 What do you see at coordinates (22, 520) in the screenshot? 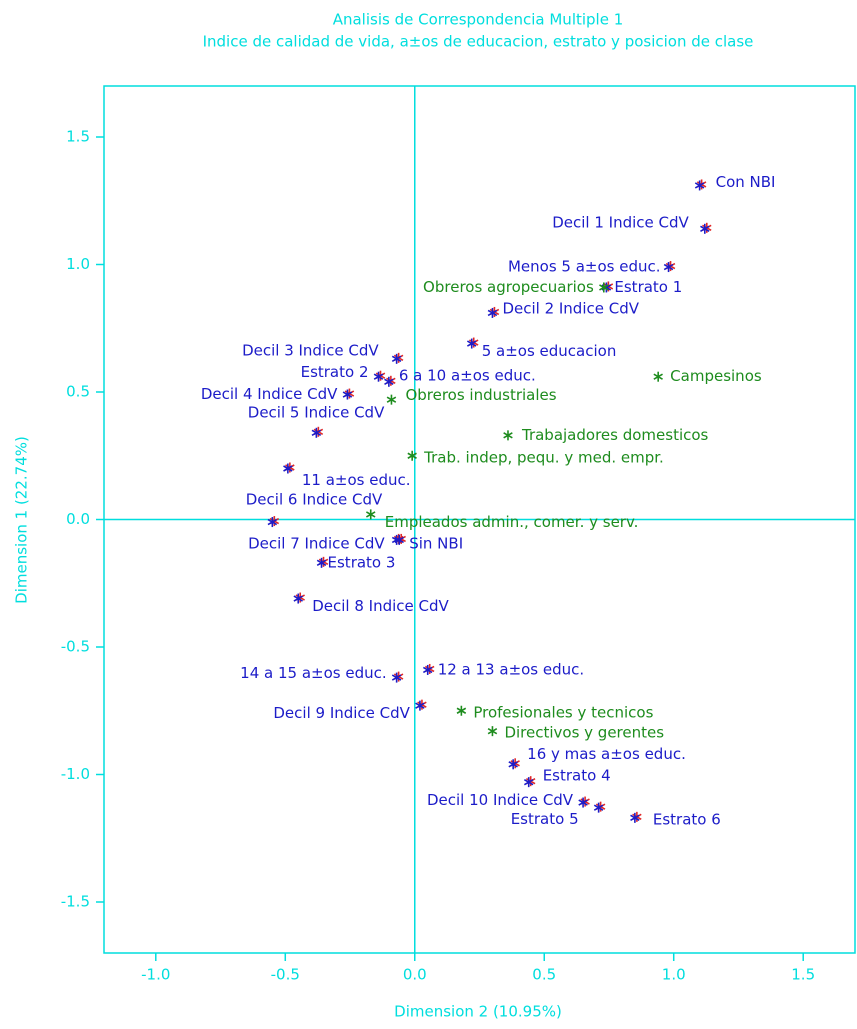
I see `y-axis-label: Dimension 1 (22.74%)` at bounding box center [22, 520].